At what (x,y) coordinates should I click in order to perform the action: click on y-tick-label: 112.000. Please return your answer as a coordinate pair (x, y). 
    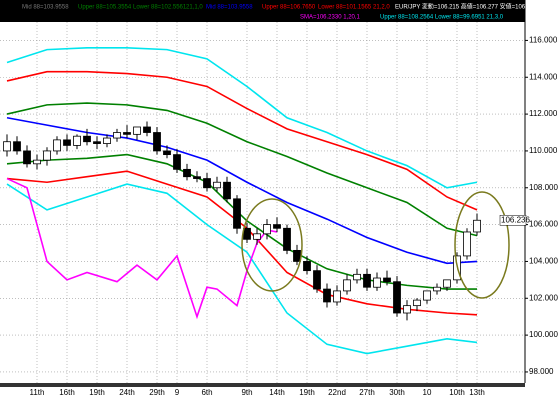
    Looking at the image, I should click on (543, 113).